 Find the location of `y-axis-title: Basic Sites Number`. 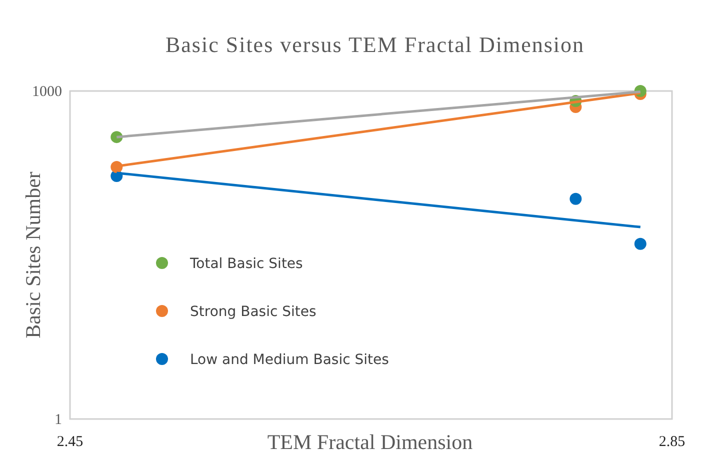

y-axis-title: Basic Sites Number is located at coordinates (33, 255).